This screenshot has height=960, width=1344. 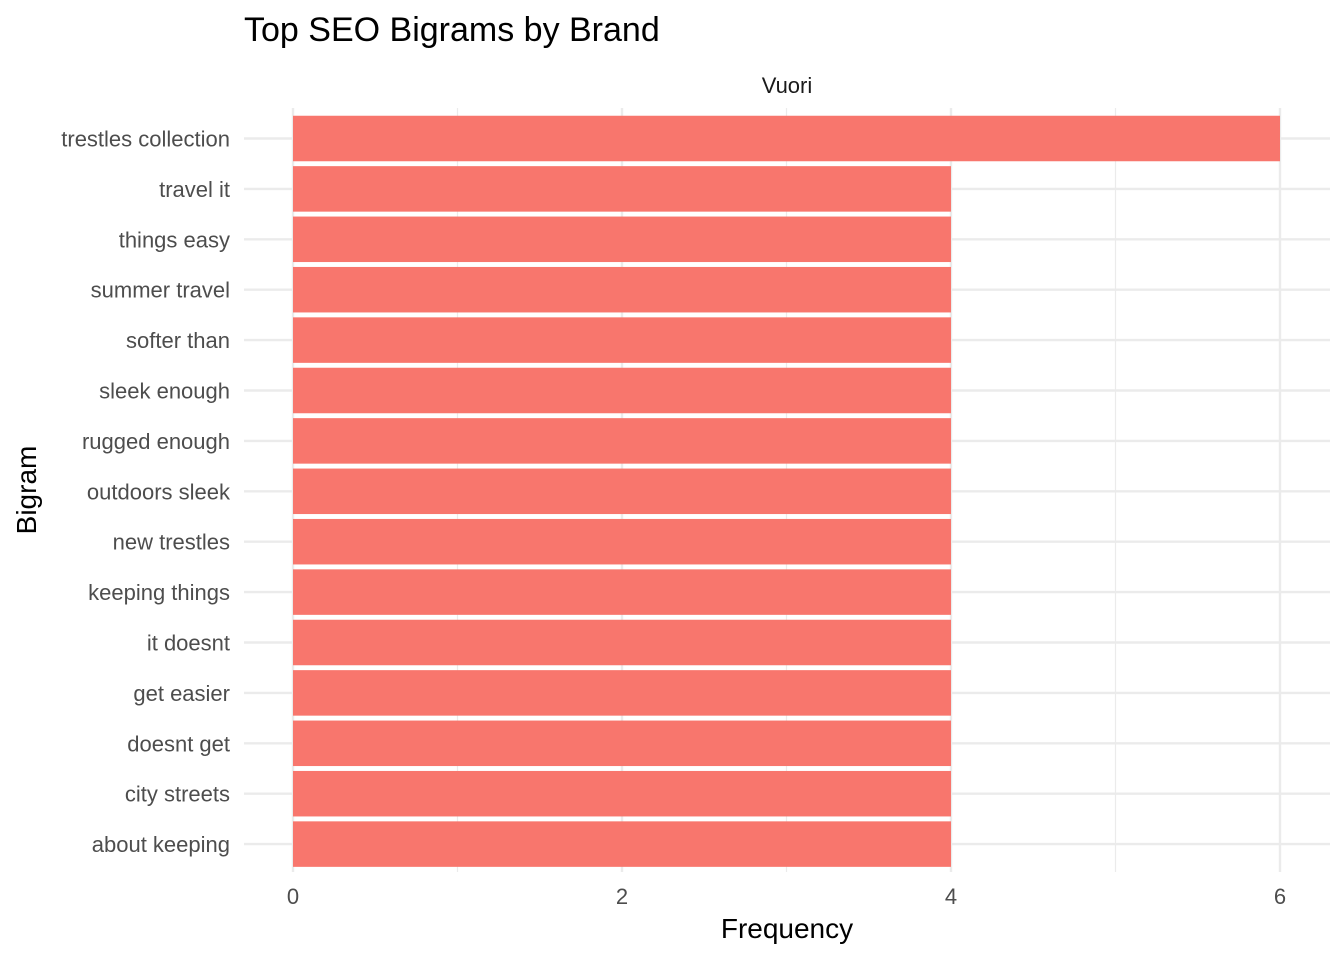 I want to click on y-tick-label: softer than, so click(x=178, y=340).